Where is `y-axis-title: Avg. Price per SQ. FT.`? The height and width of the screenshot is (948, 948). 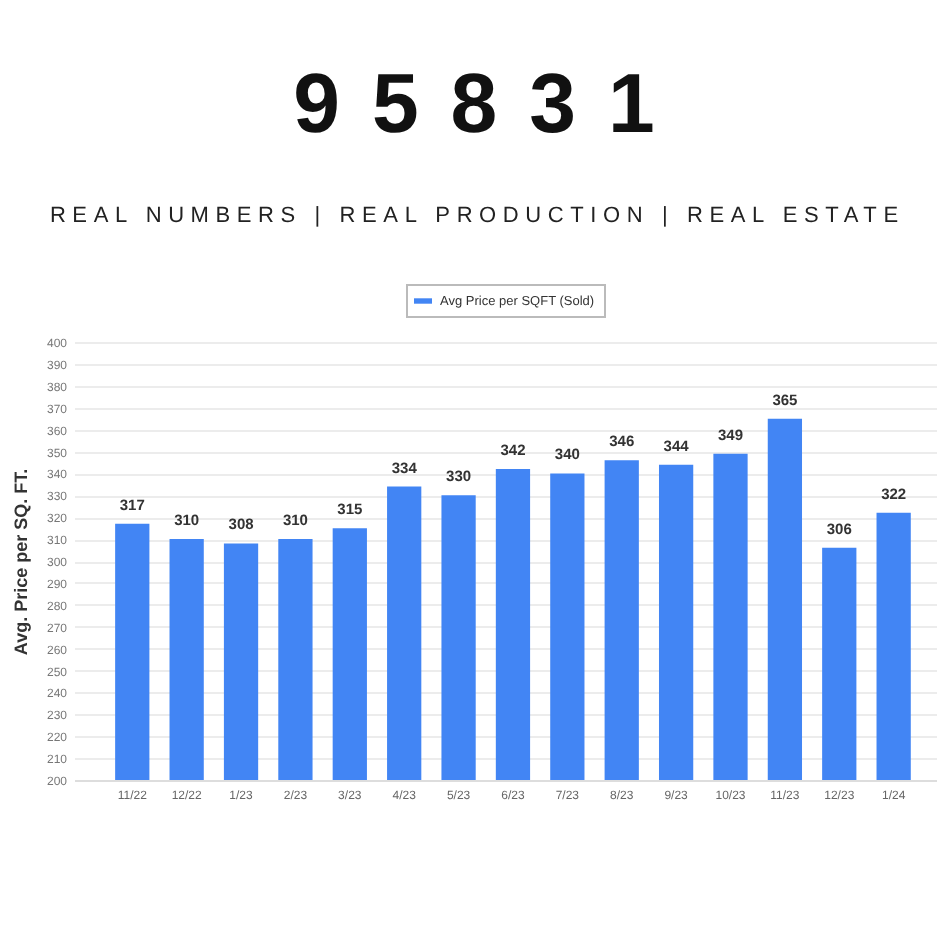 y-axis-title: Avg. Price per SQ. FT. is located at coordinates (20, 562).